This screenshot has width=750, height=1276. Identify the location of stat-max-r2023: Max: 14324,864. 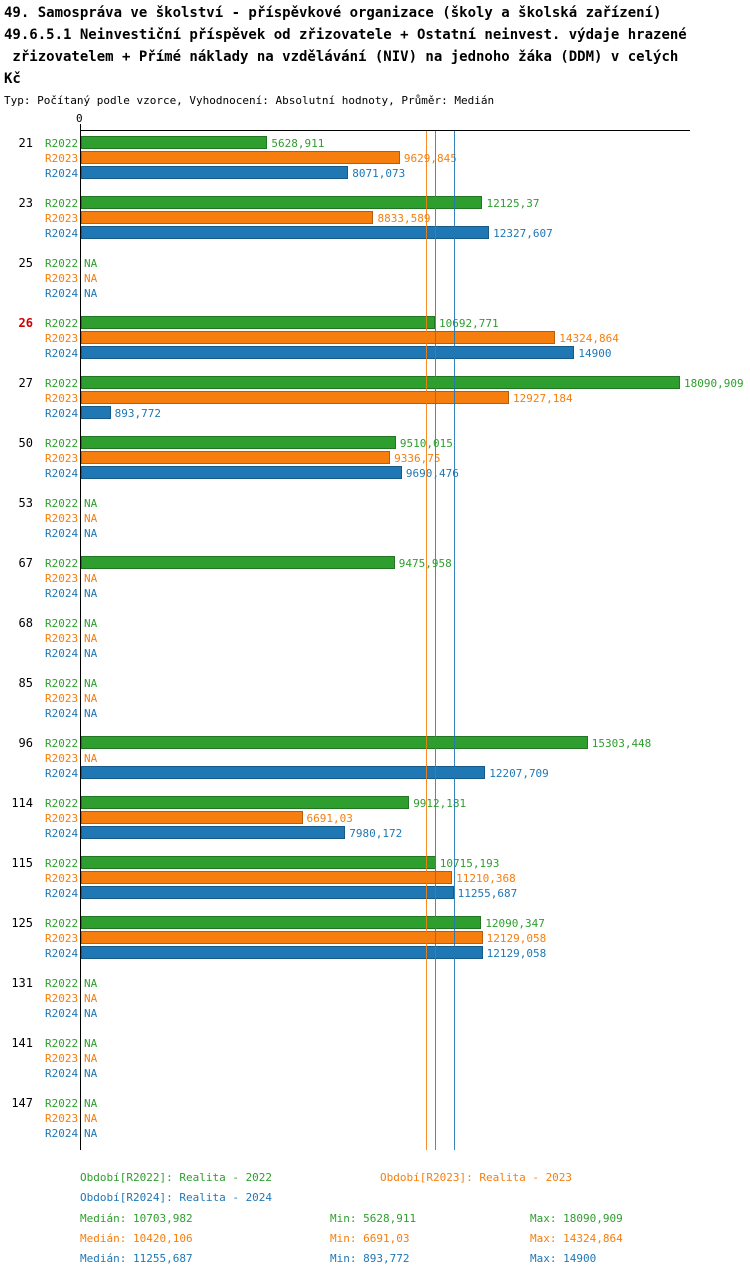
(576, 1238).